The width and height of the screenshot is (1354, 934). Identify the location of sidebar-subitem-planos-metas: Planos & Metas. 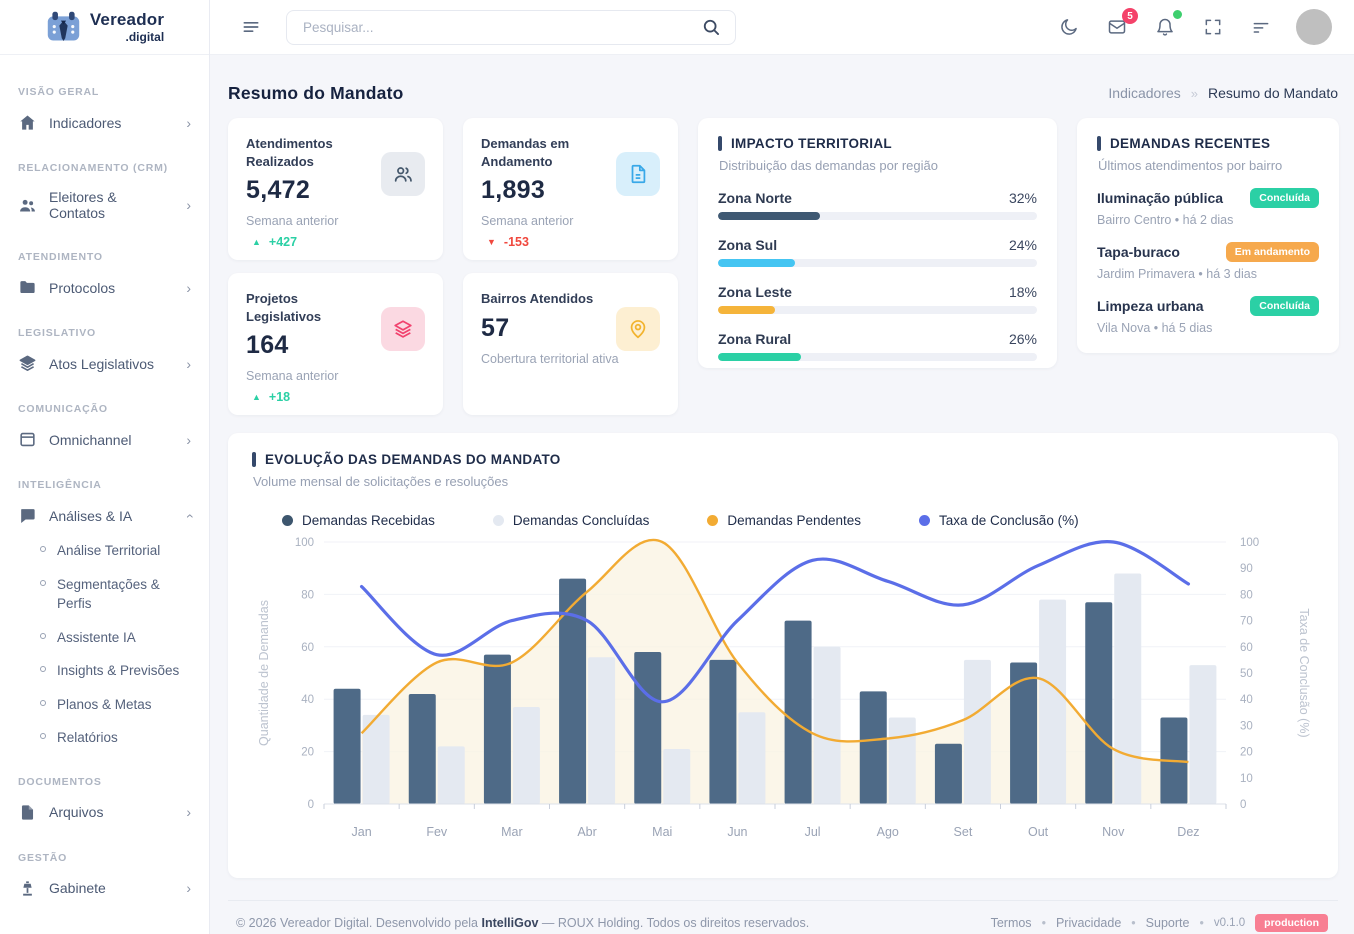
(115, 705).